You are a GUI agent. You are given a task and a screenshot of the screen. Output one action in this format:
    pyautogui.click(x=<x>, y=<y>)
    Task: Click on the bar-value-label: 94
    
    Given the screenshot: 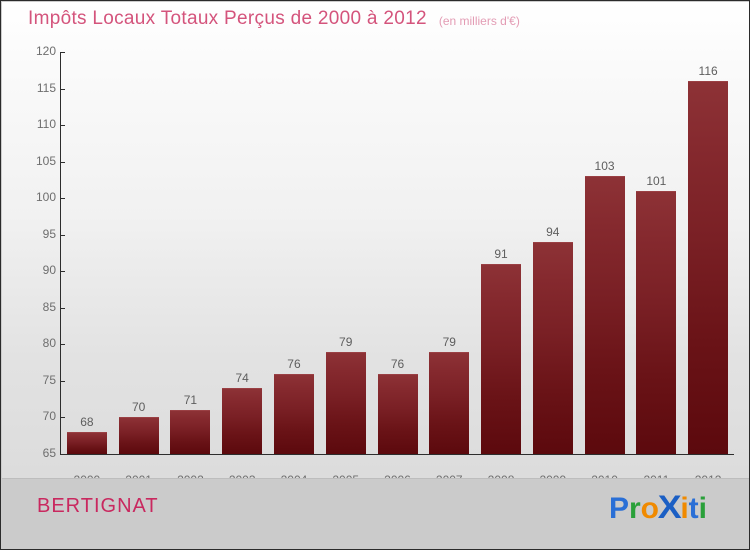 What is the action you would take?
    pyautogui.click(x=553, y=232)
    